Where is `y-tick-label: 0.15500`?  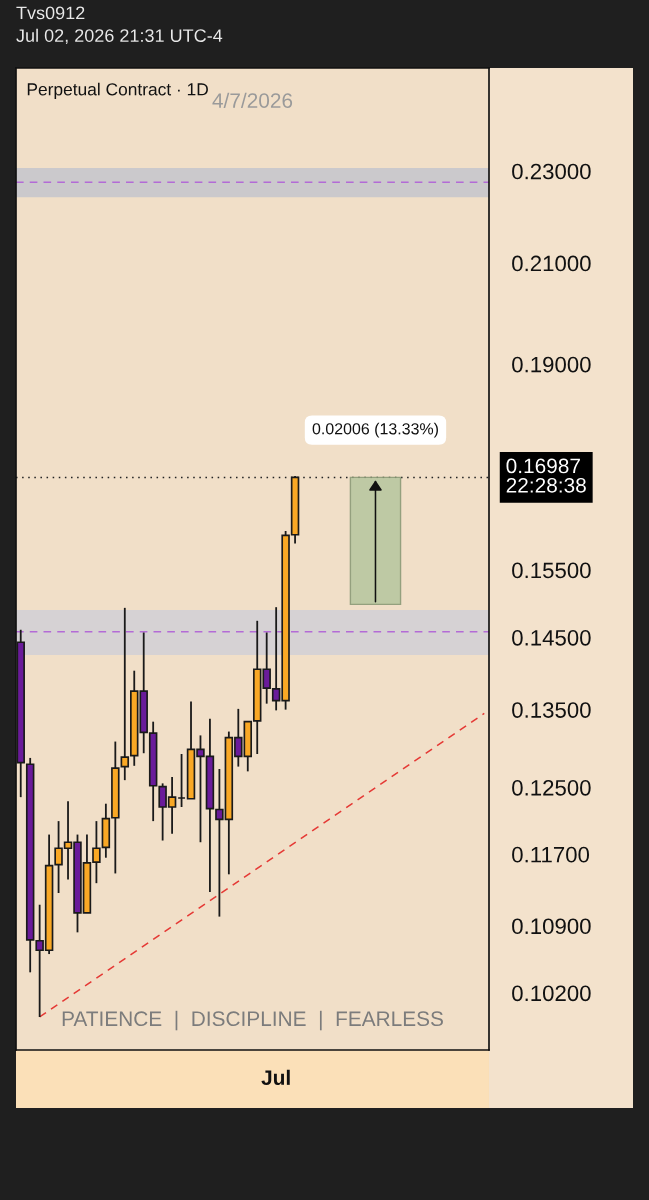
y-tick-label: 0.15500 is located at coordinates (551, 570).